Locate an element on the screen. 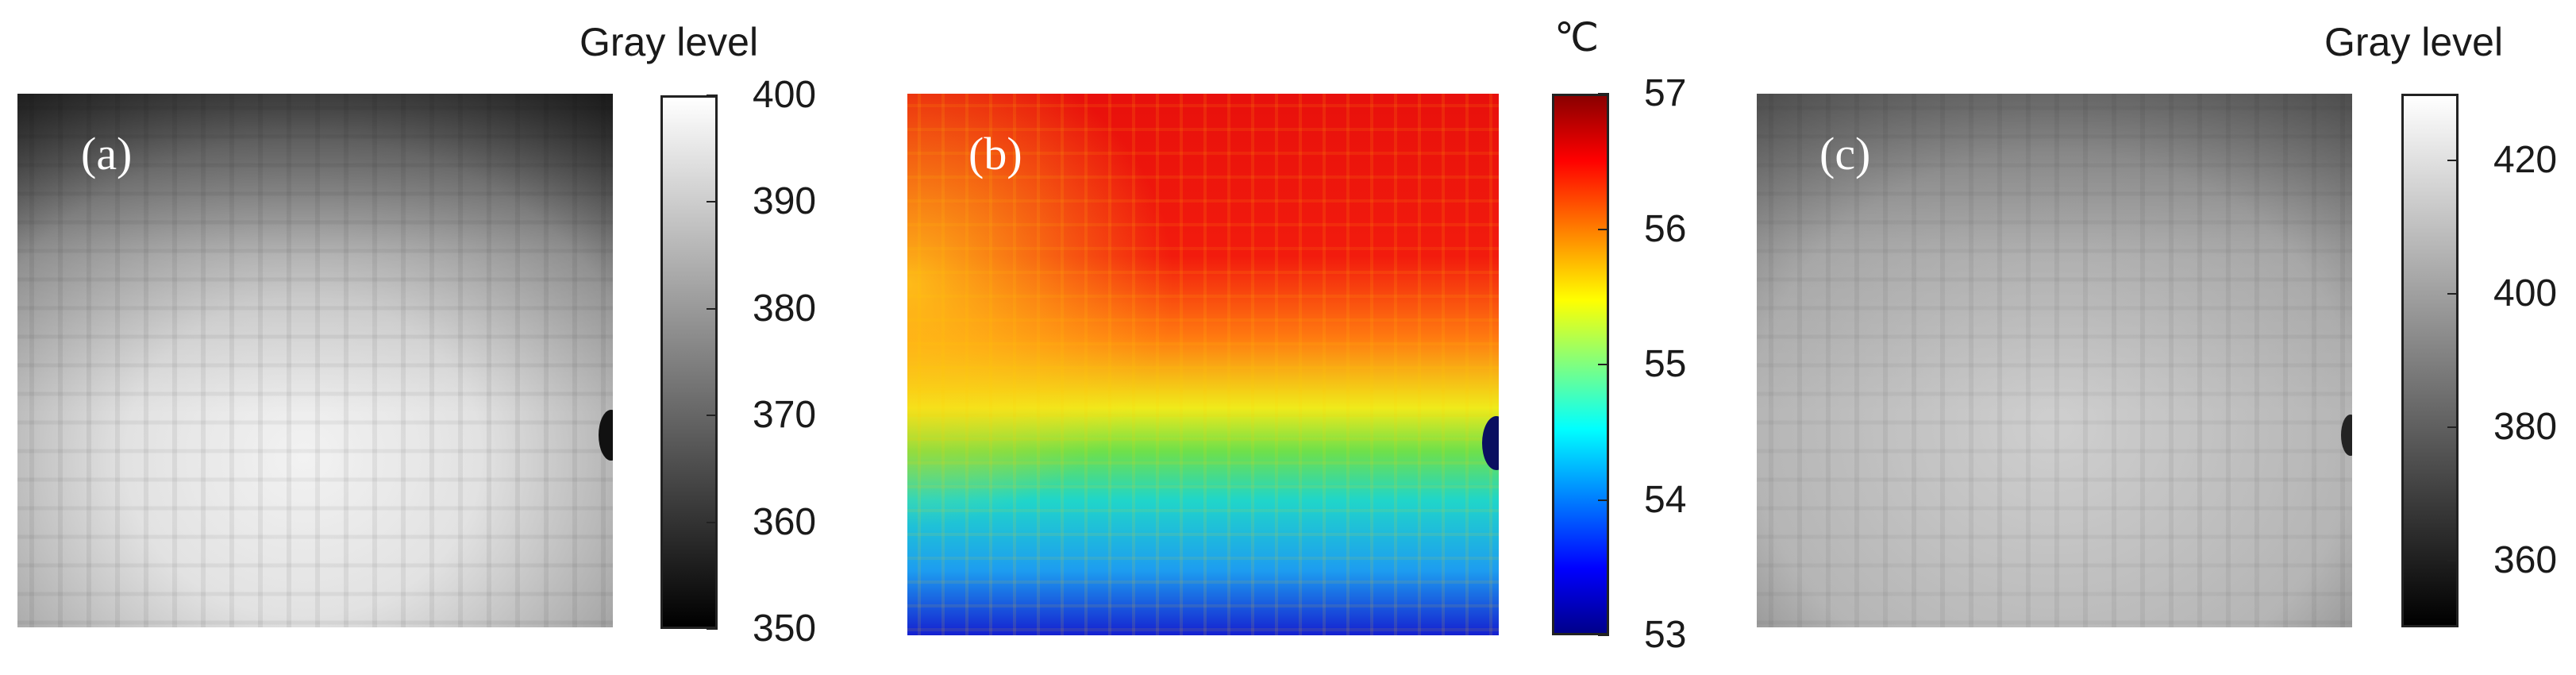 The image size is (2576, 675). panel-label-b: (b) is located at coordinates (995, 153).